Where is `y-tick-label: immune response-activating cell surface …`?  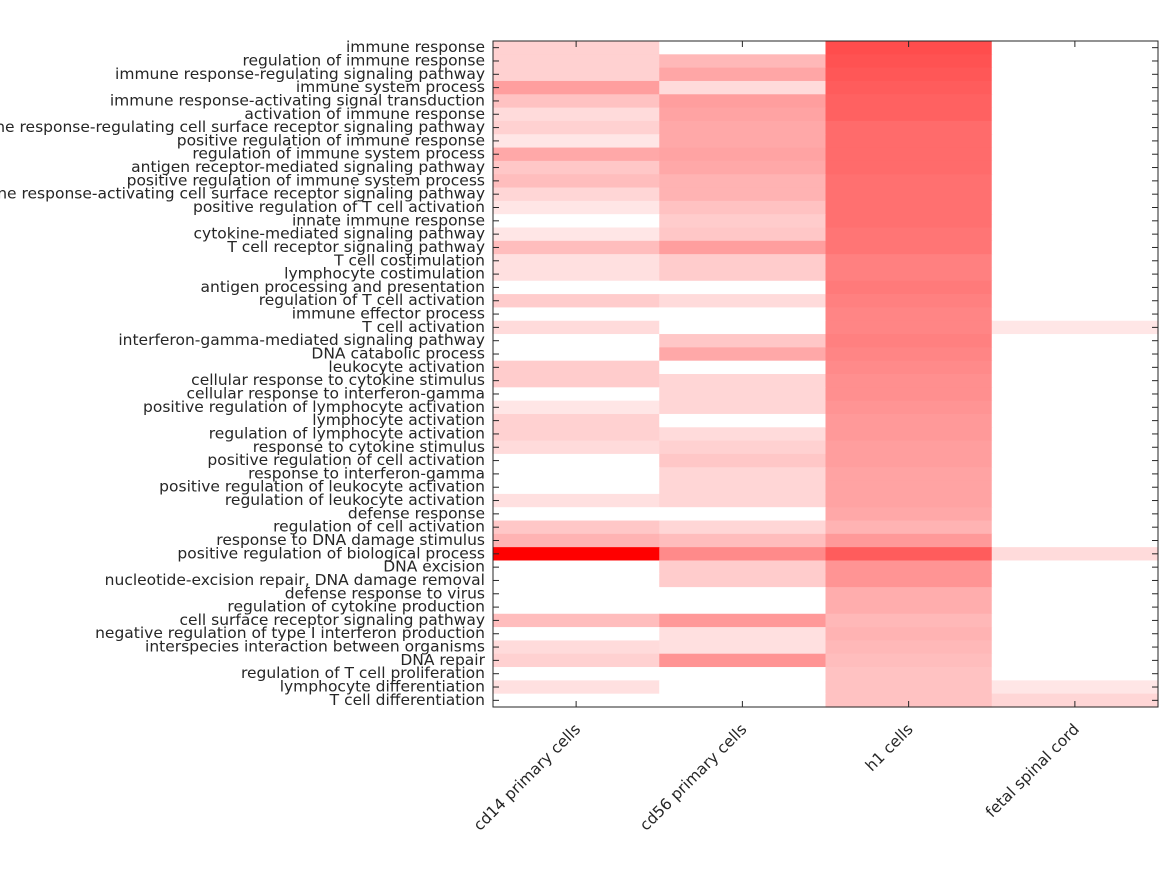 y-tick-label: immune response-activating cell surface … is located at coordinates (242, 194).